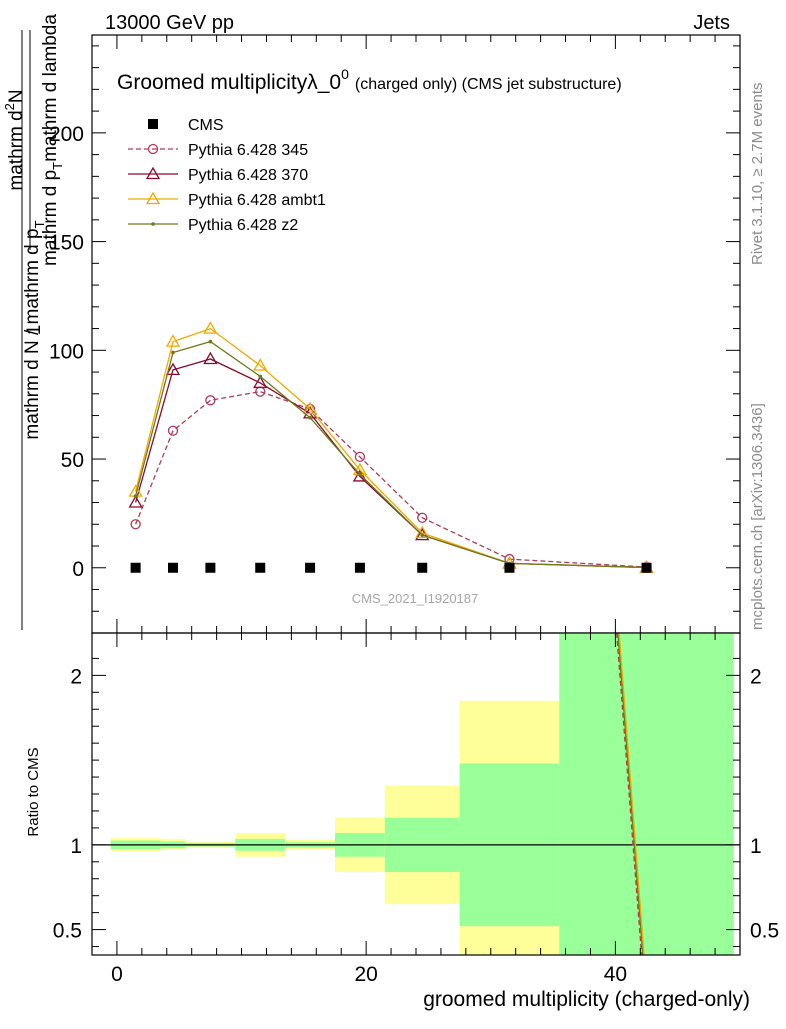  What do you see at coordinates (169, 23) in the screenshot?
I see `energy-label: 13000 GeV pp` at bounding box center [169, 23].